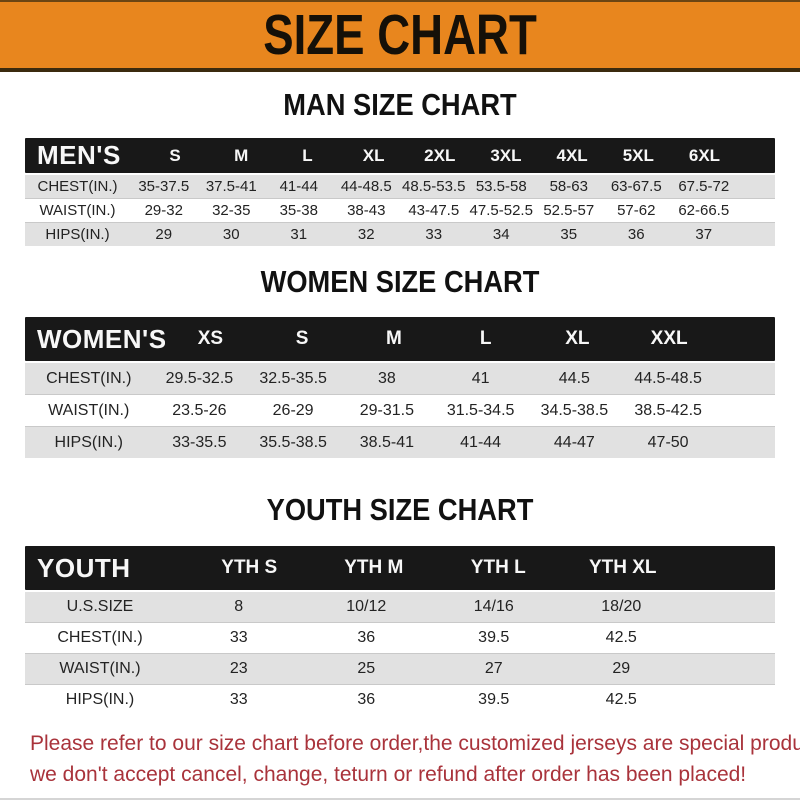  I want to click on size-value: 14/16, so click(493, 606).